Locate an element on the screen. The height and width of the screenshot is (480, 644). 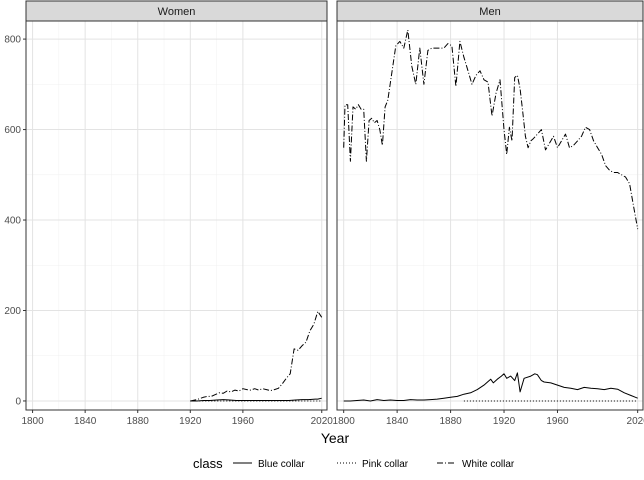
y-tick-label: 600 is located at coordinates (12, 130).